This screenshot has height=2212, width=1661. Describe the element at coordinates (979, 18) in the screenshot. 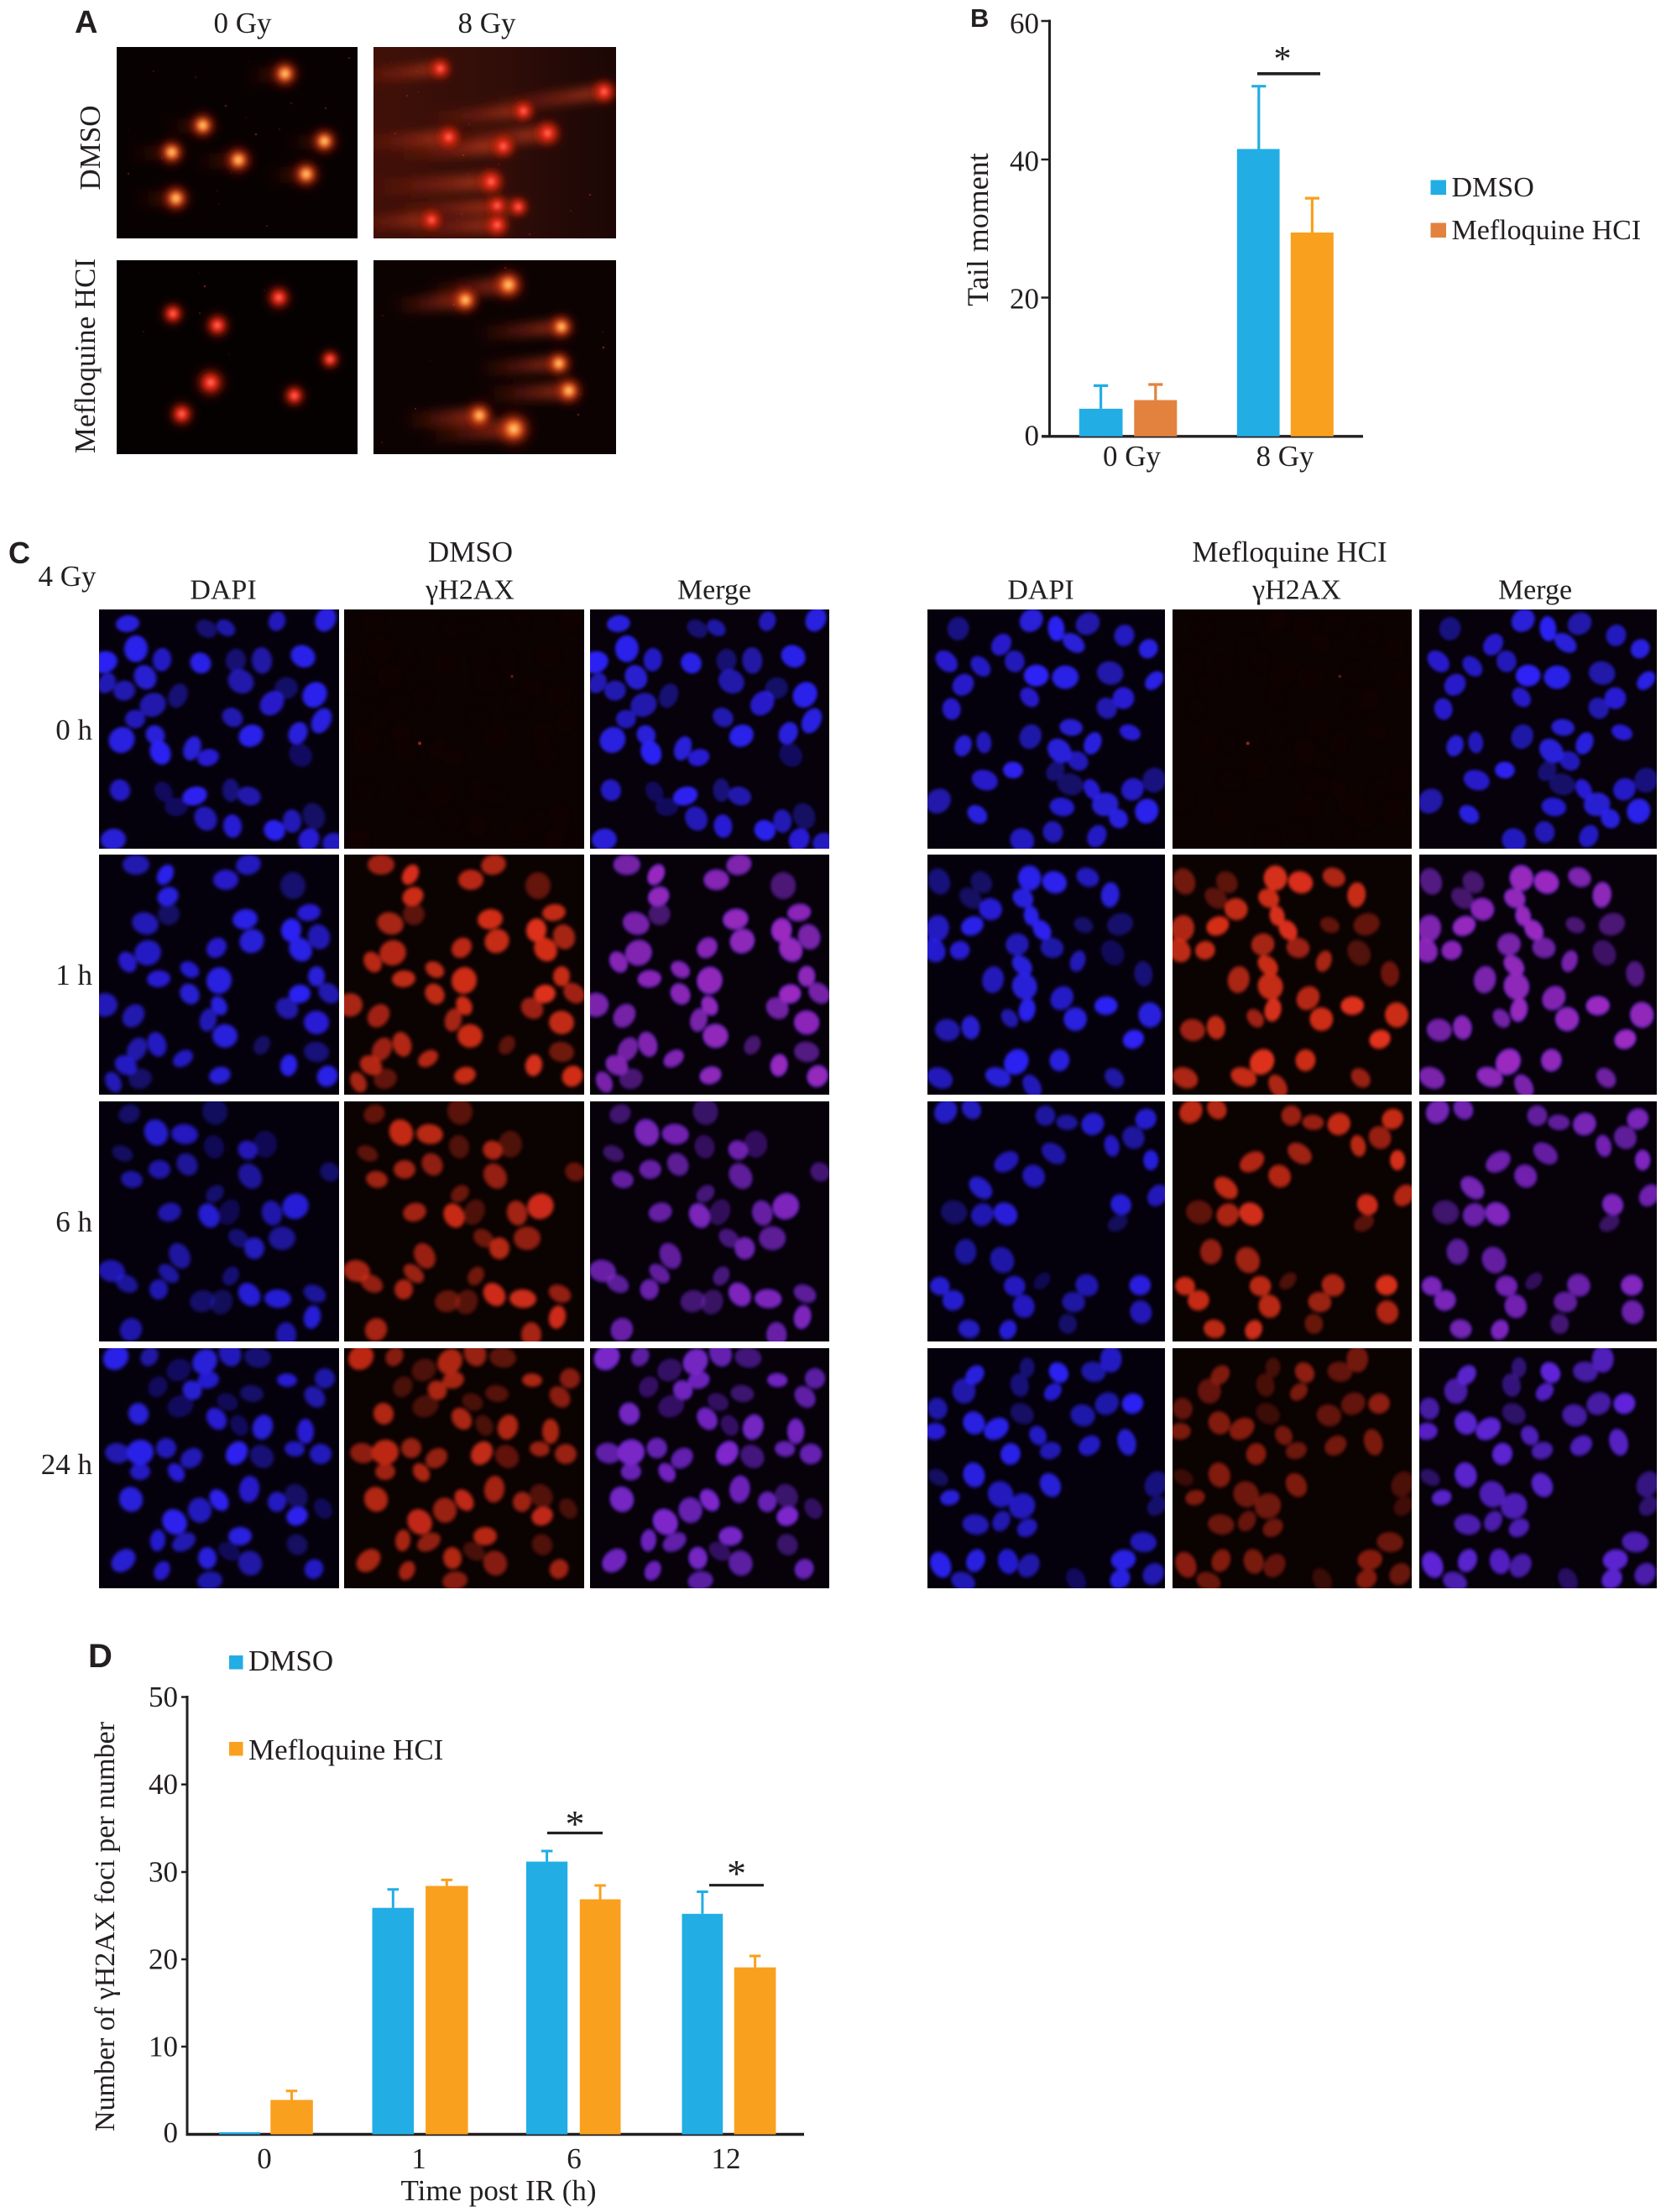

I see `svg-text: B` at that location.